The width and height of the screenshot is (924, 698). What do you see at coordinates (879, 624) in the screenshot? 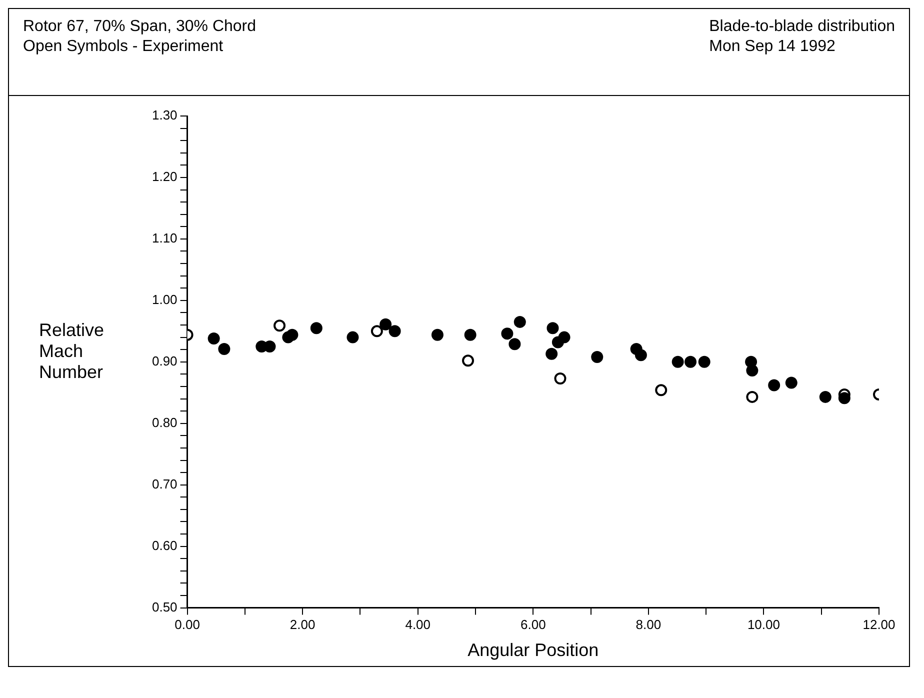
I see `x-tick-label: 12.00` at bounding box center [879, 624].